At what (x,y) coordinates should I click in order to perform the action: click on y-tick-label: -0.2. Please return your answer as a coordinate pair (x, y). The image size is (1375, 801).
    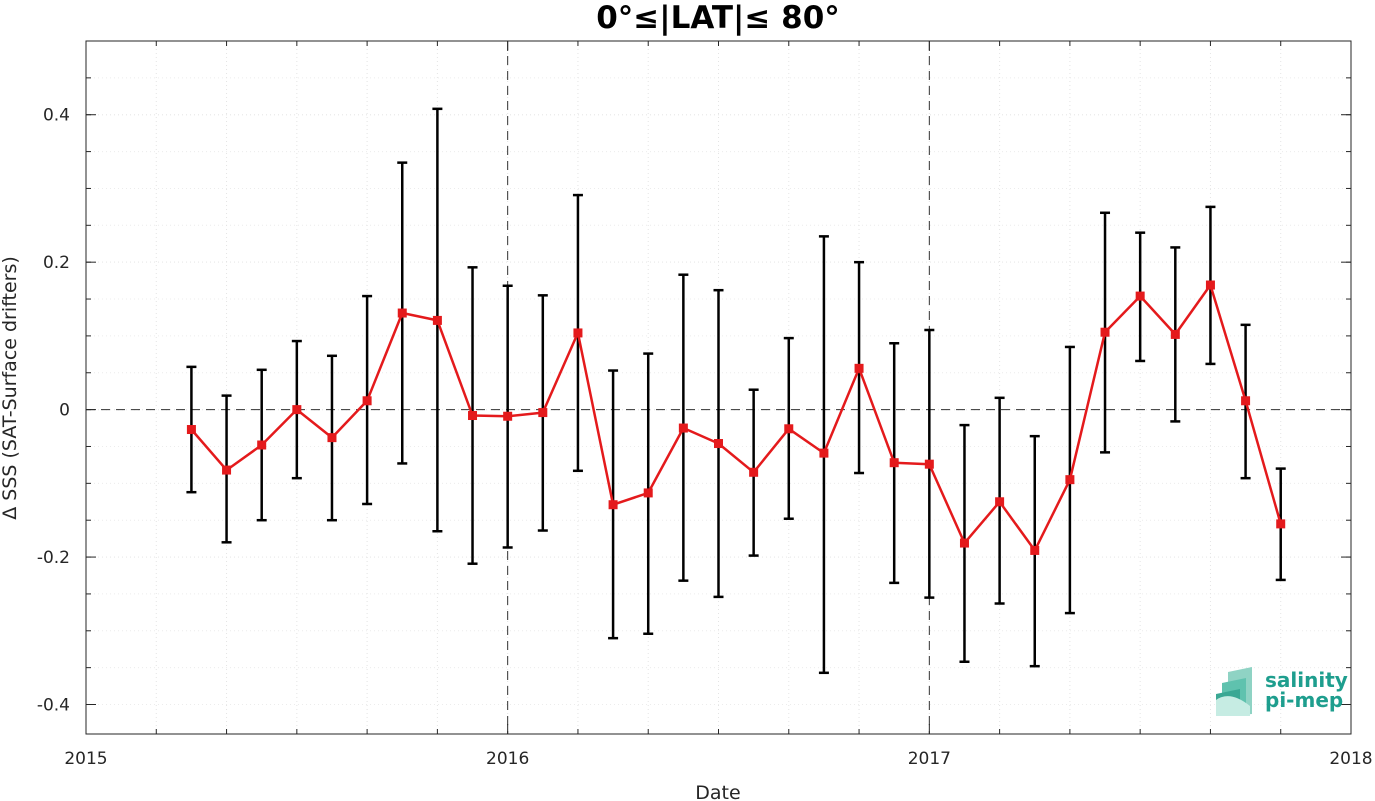
    Looking at the image, I should click on (53, 558).